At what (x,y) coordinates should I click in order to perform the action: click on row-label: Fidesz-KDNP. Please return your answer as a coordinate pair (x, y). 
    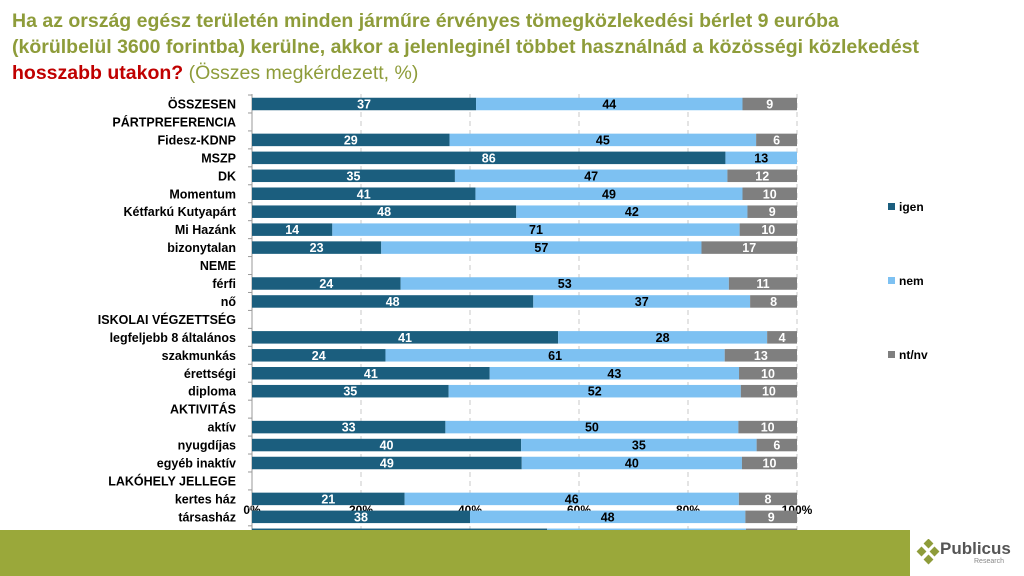
    Looking at the image, I should click on (197, 140).